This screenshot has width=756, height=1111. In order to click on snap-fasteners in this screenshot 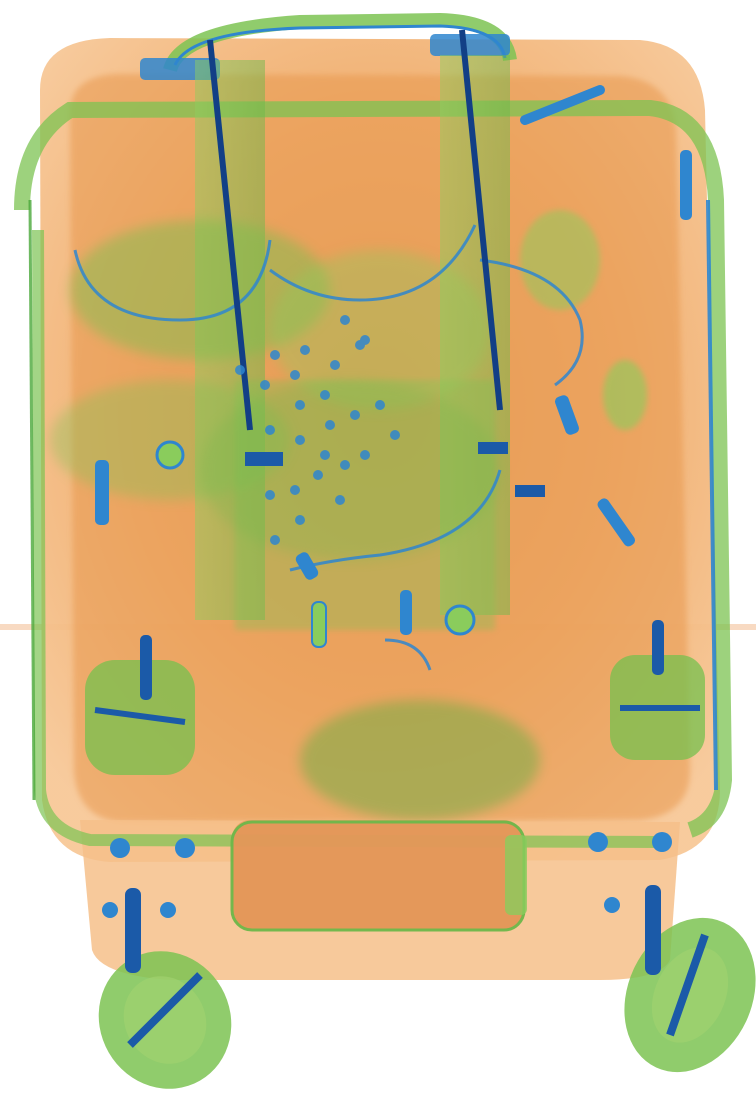, I will do `click(317, 430)`.